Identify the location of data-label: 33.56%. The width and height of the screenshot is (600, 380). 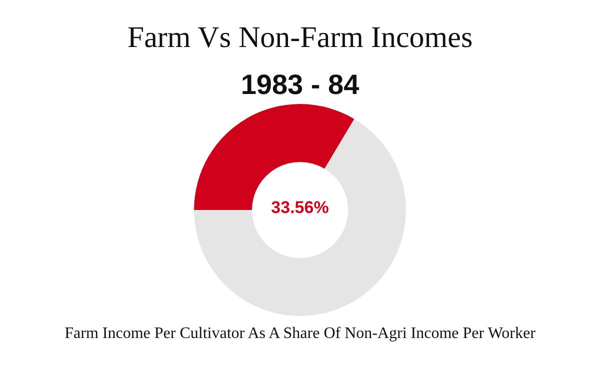
(300, 207).